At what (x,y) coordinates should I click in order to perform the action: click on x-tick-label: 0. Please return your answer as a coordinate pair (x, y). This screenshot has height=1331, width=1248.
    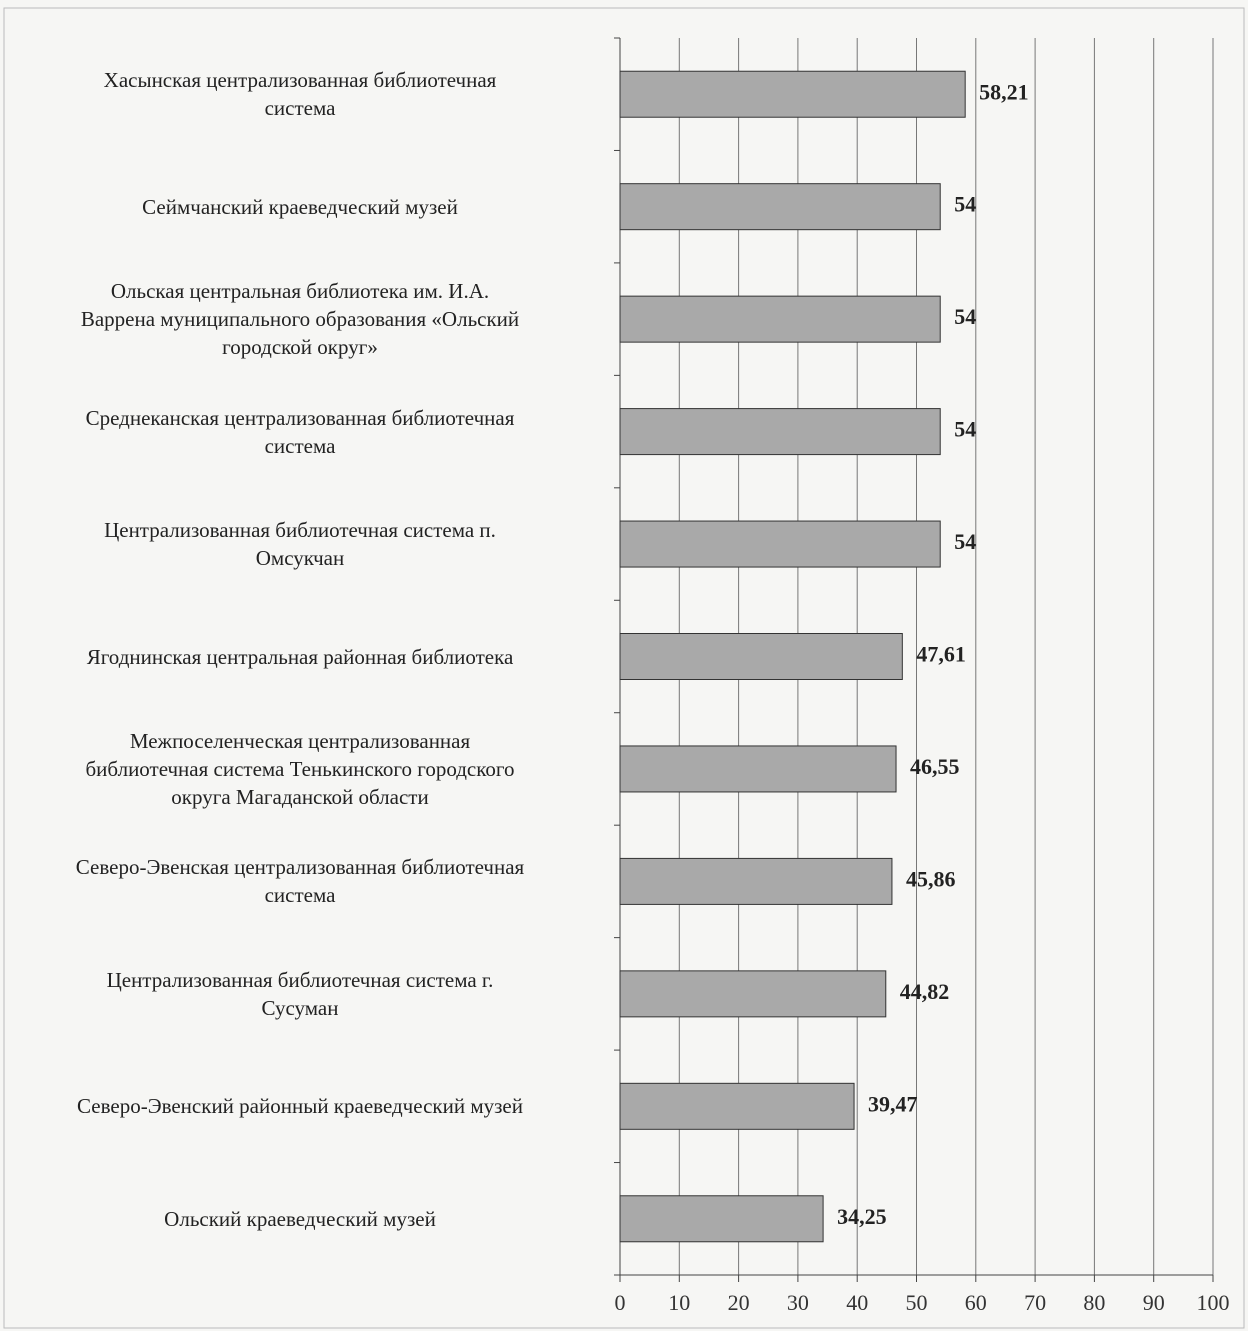
    Looking at the image, I should click on (620, 1302).